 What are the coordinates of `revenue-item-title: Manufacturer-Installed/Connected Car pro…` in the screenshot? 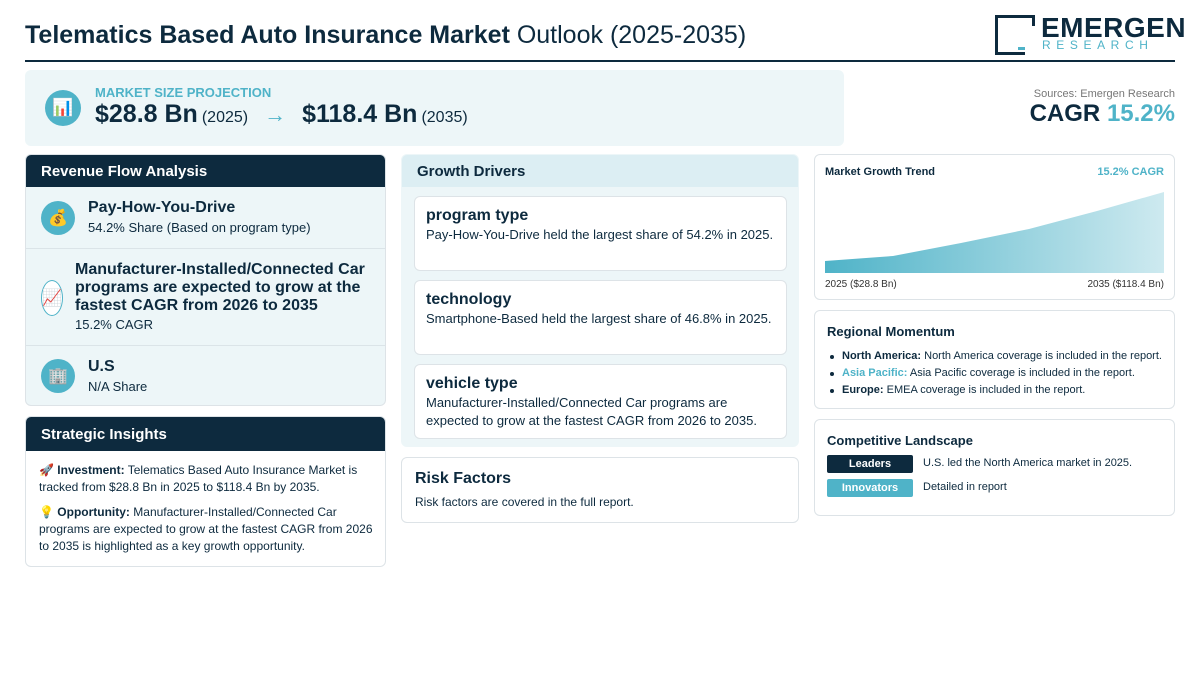 It's located at (220, 287).